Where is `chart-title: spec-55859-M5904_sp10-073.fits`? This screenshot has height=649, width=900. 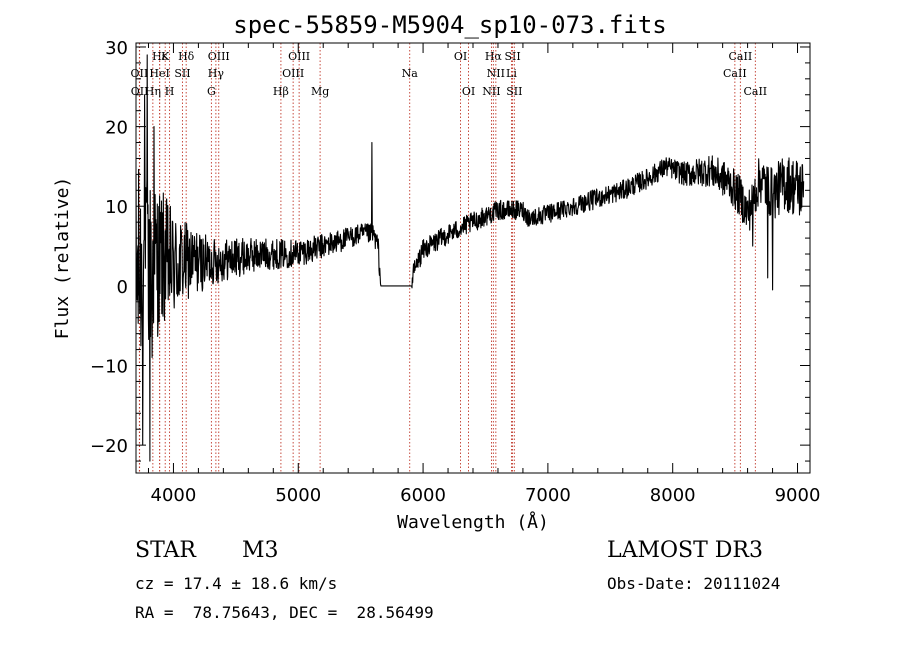 chart-title: spec-55859-M5904_sp10-073.fits is located at coordinates (449, 25).